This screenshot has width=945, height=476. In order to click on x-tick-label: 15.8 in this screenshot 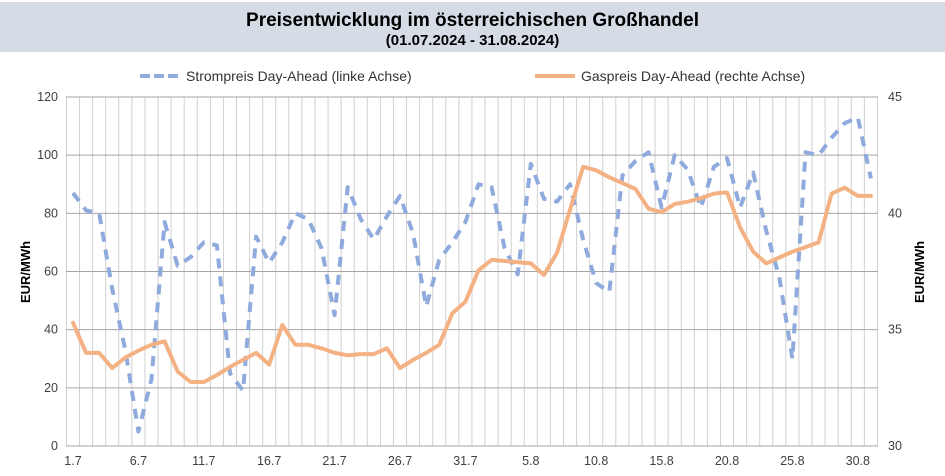, I will do `click(661, 461)`.